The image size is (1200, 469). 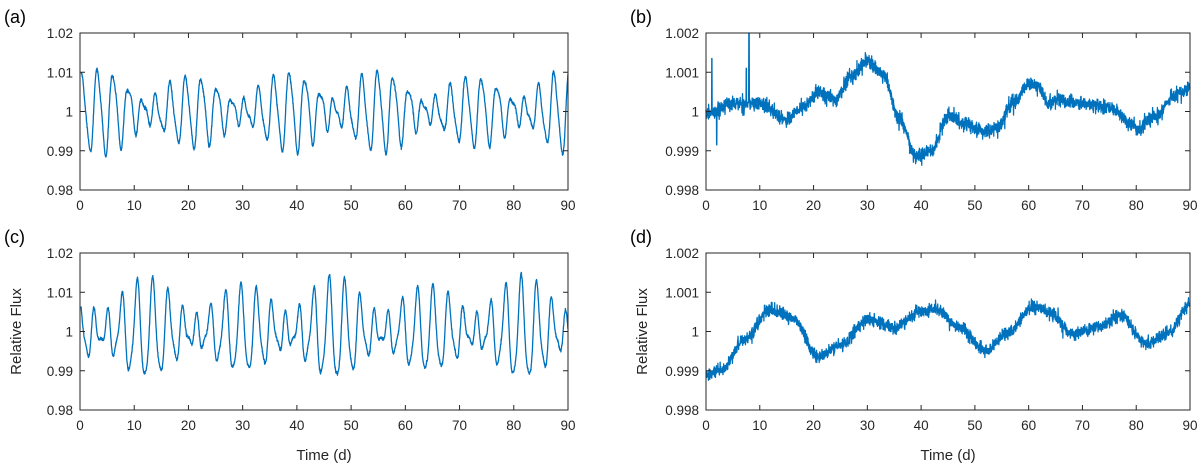 I want to click on panel-label: (d), so click(x=641, y=237).